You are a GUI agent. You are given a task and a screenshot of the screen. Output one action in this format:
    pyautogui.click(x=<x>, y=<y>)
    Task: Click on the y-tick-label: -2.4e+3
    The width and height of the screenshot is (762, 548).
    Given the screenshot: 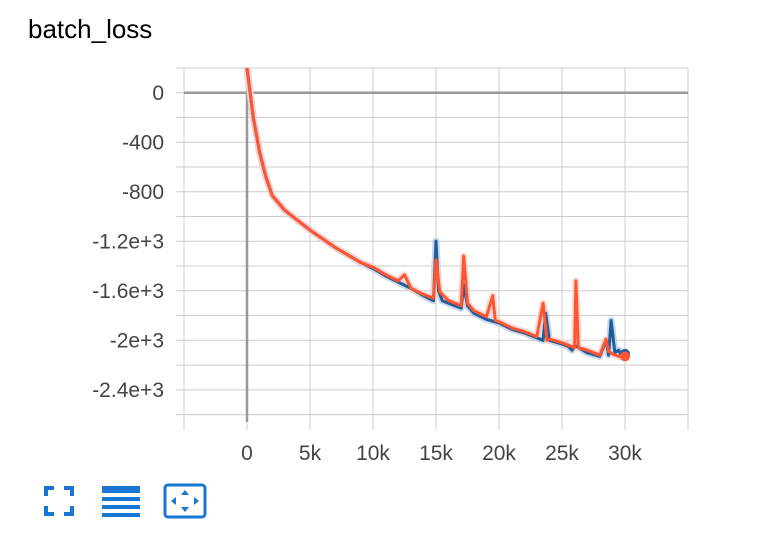 What is the action you would take?
    pyautogui.click(x=128, y=390)
    